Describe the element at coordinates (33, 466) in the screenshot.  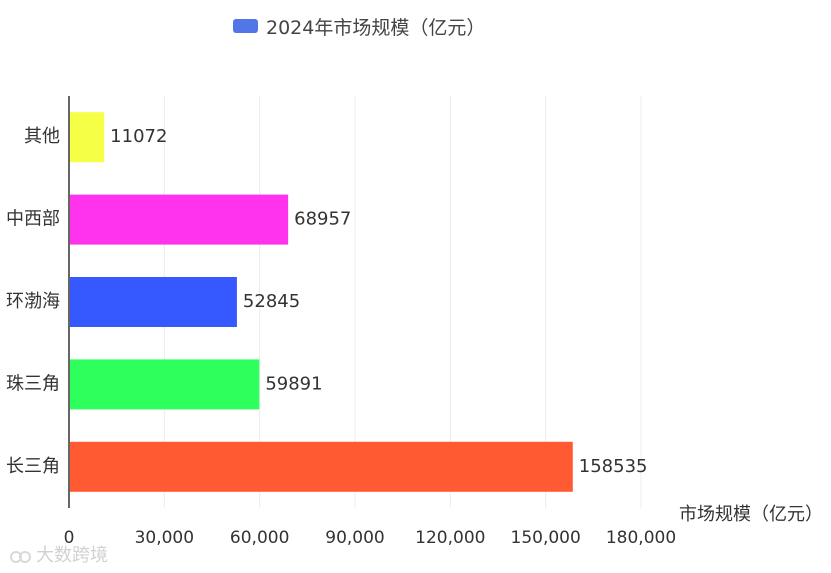
I see `category-label: 长三角` at that location.